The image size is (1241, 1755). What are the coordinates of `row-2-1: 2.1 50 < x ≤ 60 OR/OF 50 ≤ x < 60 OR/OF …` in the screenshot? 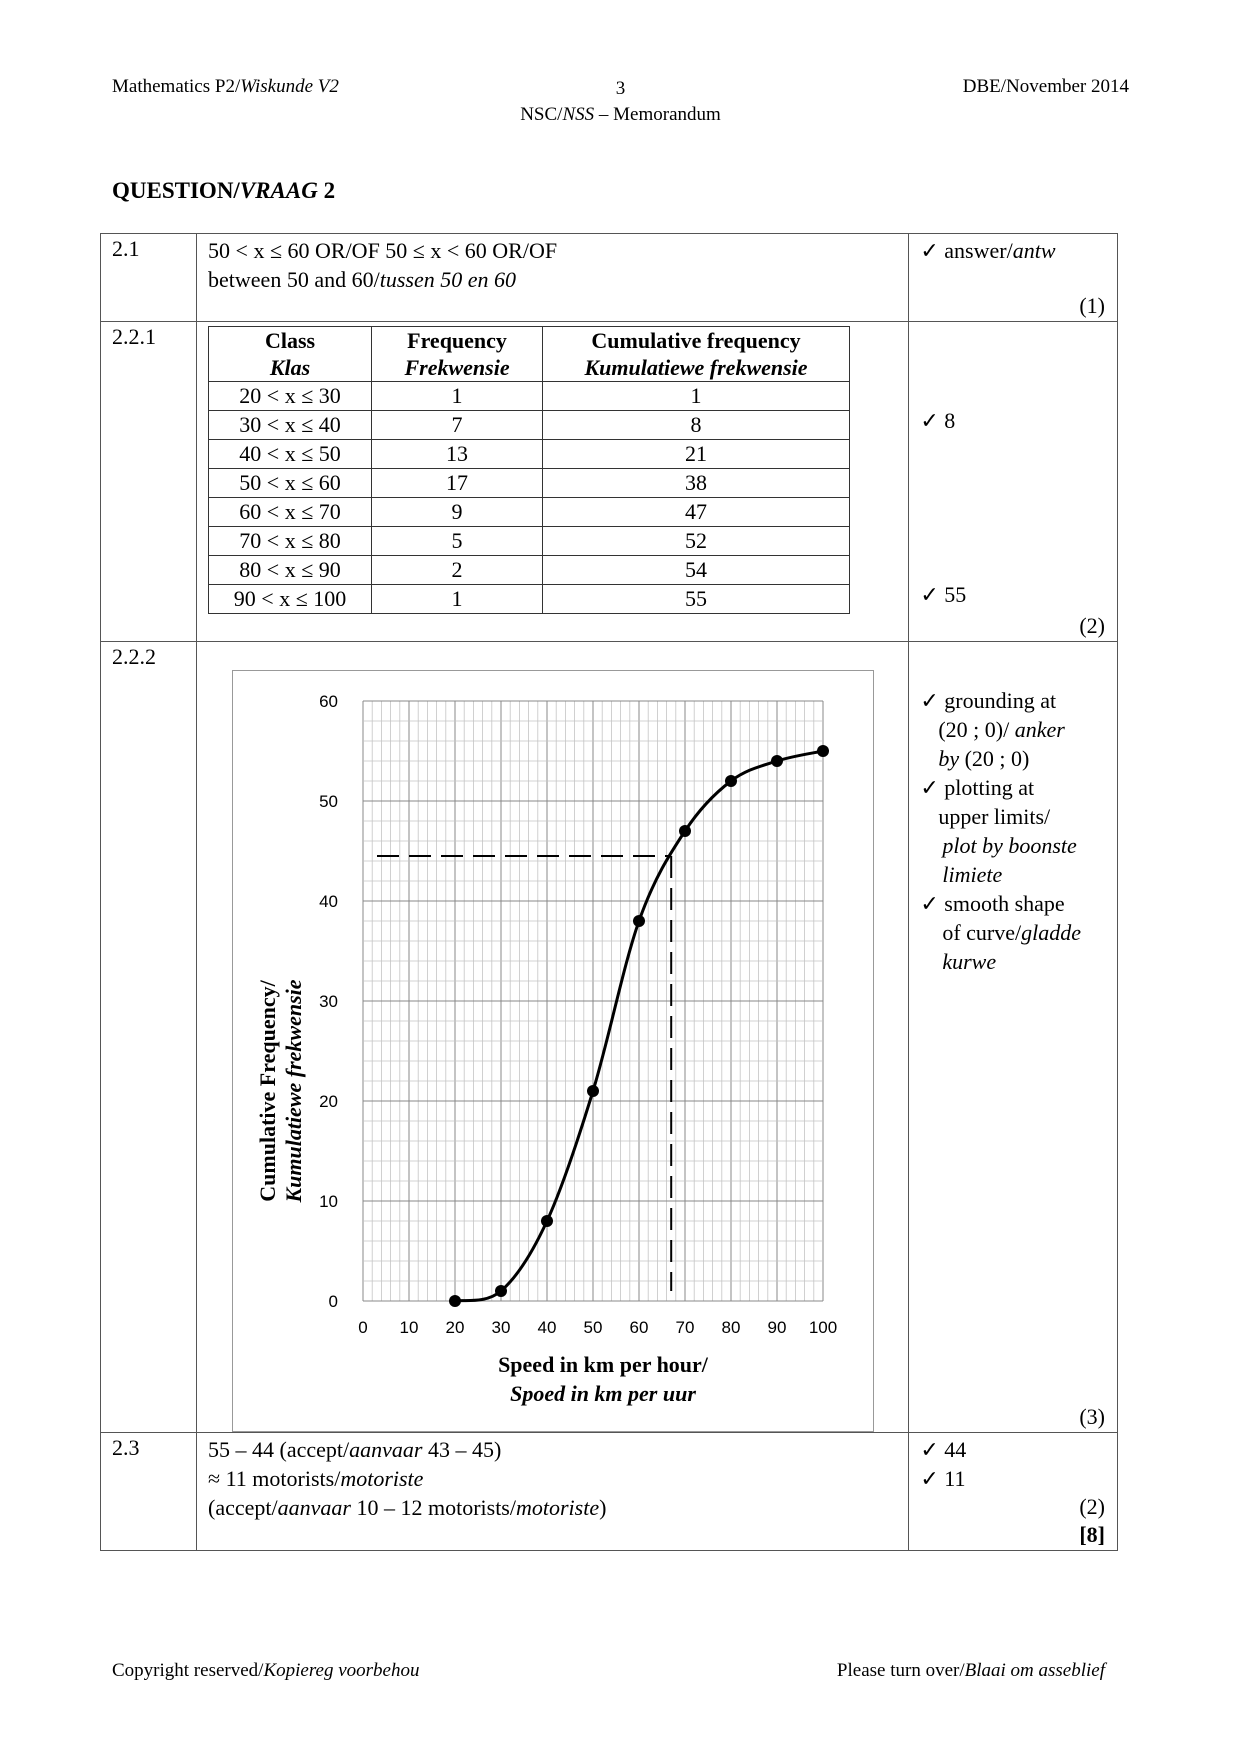 It's located at (608, 277).